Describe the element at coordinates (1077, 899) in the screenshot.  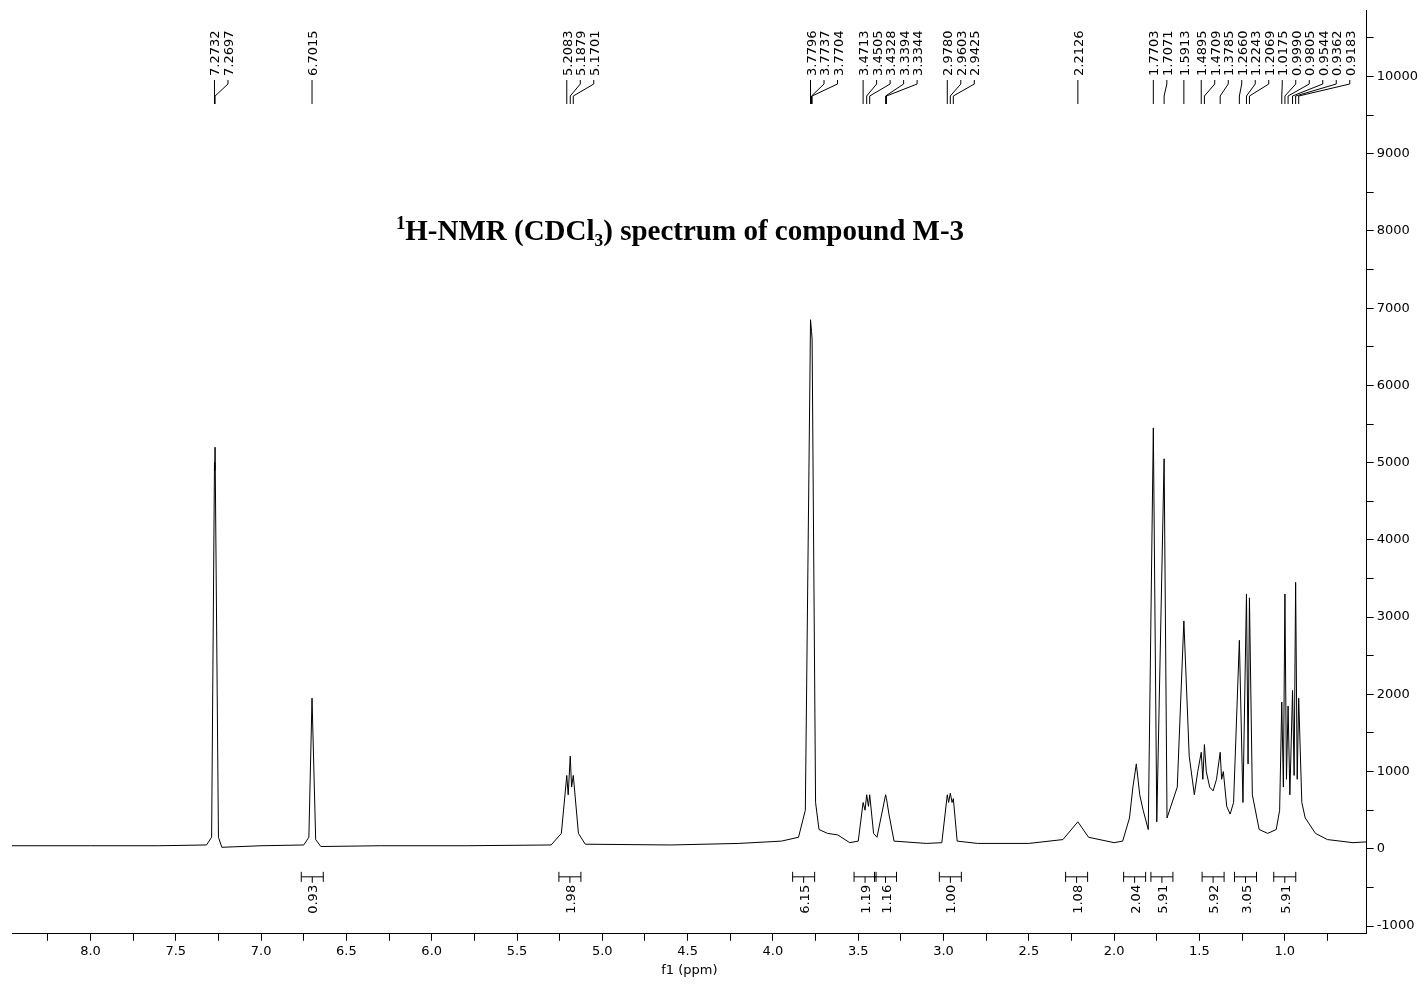
I see `annotation: 1.08` at that location.